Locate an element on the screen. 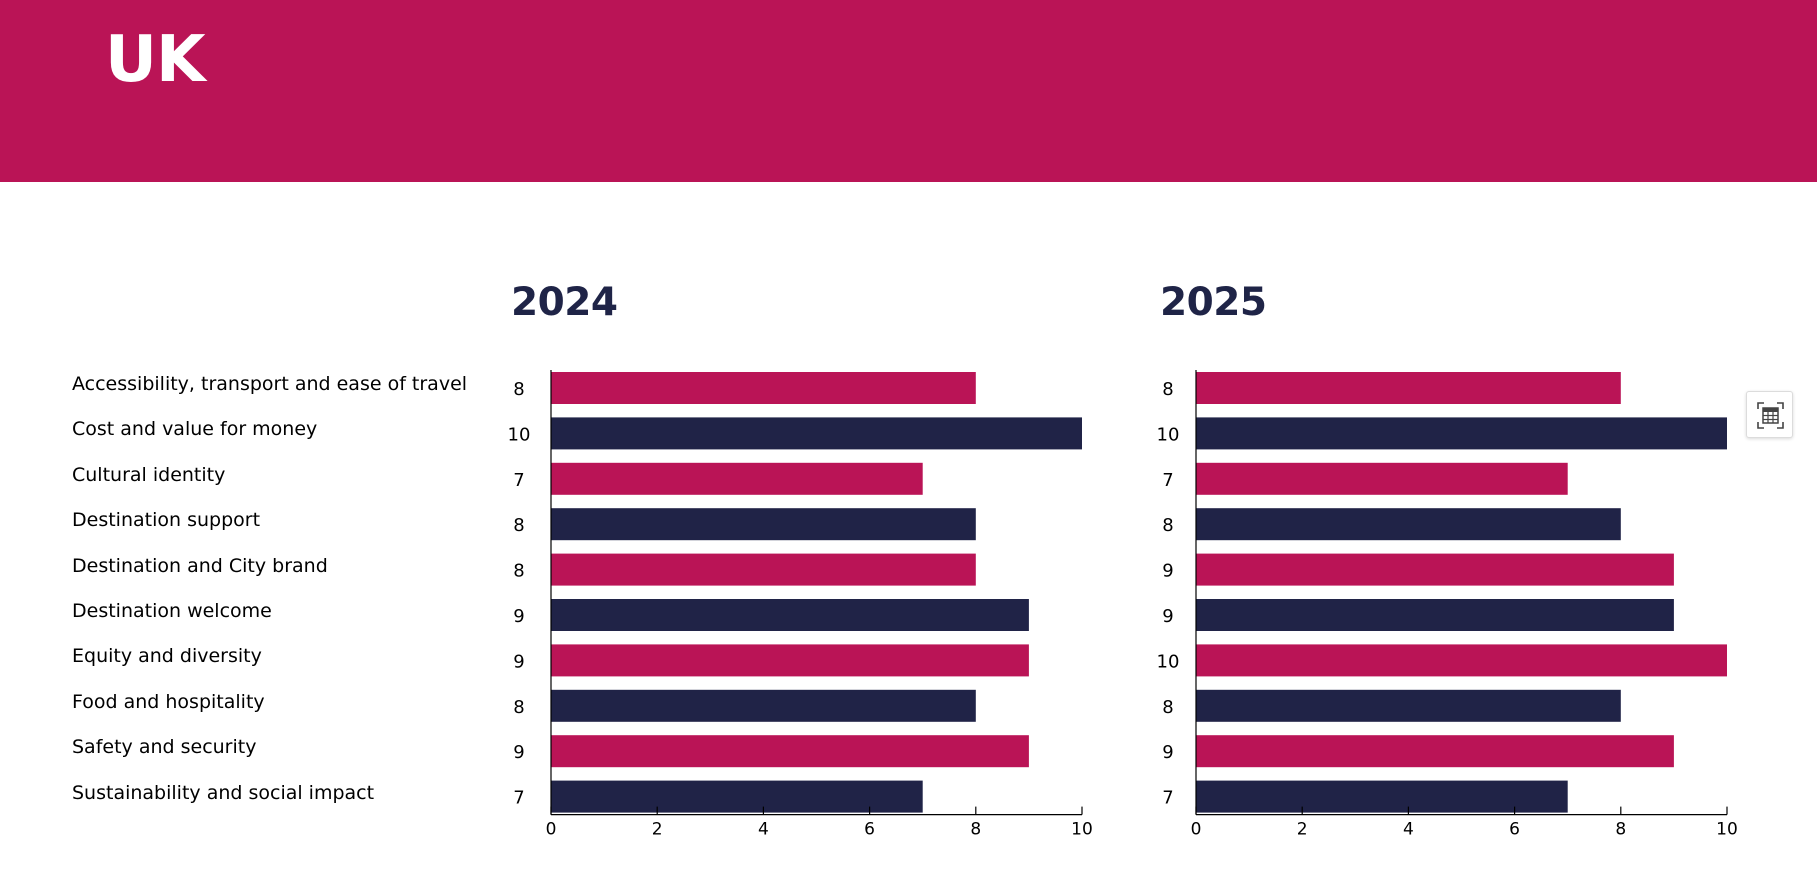  category-label: Destination support is located at coordinates (166, 520).